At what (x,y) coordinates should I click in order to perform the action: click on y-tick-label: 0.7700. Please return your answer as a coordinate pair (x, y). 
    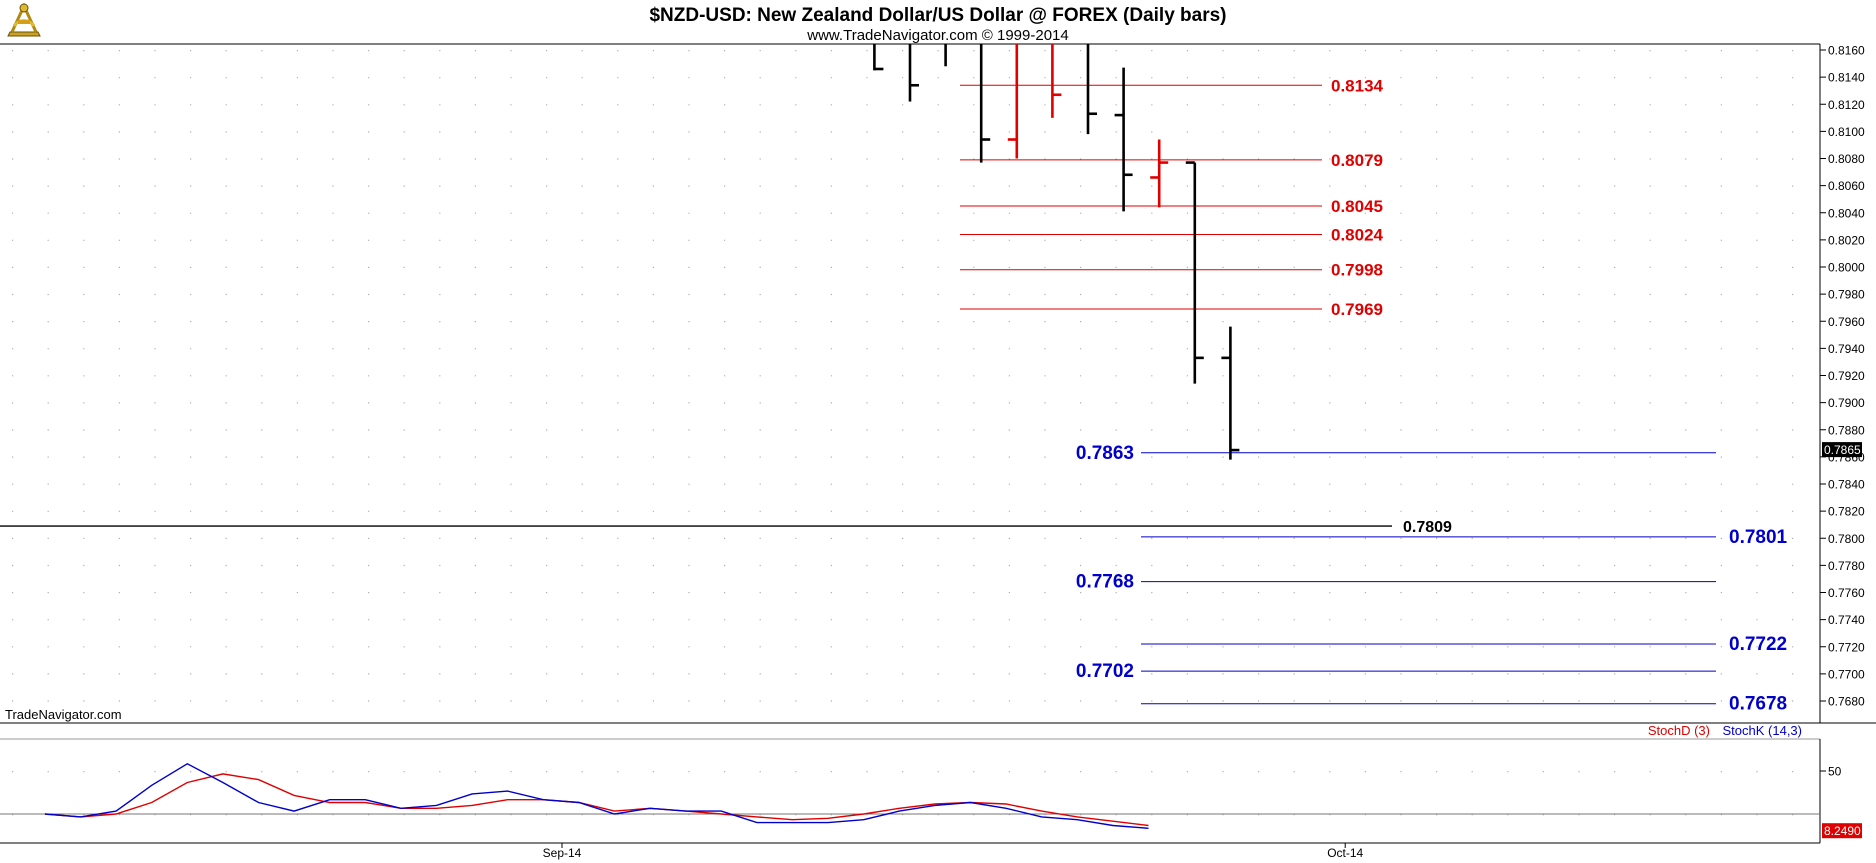
    Looking at the image, I should click on (1846, 674).